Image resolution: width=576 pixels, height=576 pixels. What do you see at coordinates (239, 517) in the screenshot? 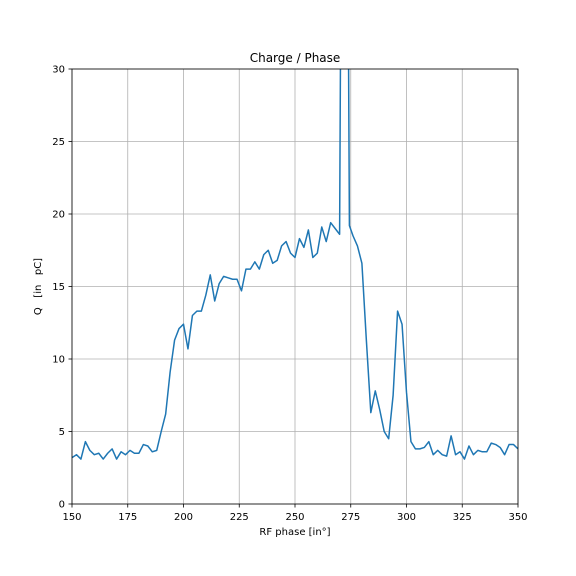
I see `x-tick-label: 225` at bounding box center [239, 517].